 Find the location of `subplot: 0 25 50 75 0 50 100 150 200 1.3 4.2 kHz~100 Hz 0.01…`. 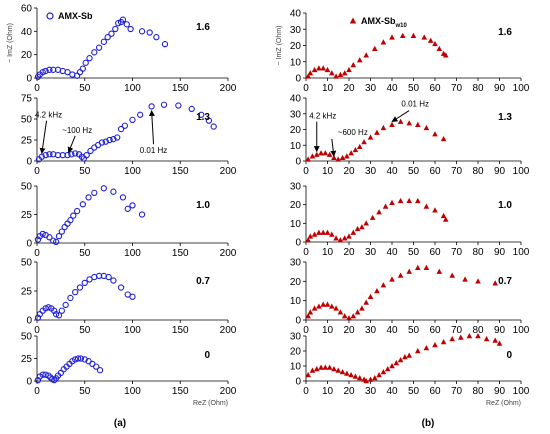

subplot: 0 25 50 75 0 50 100 150 200 1.3 4.2 kHz~100 Hz 0.01… is located at coordinates (129, 136).